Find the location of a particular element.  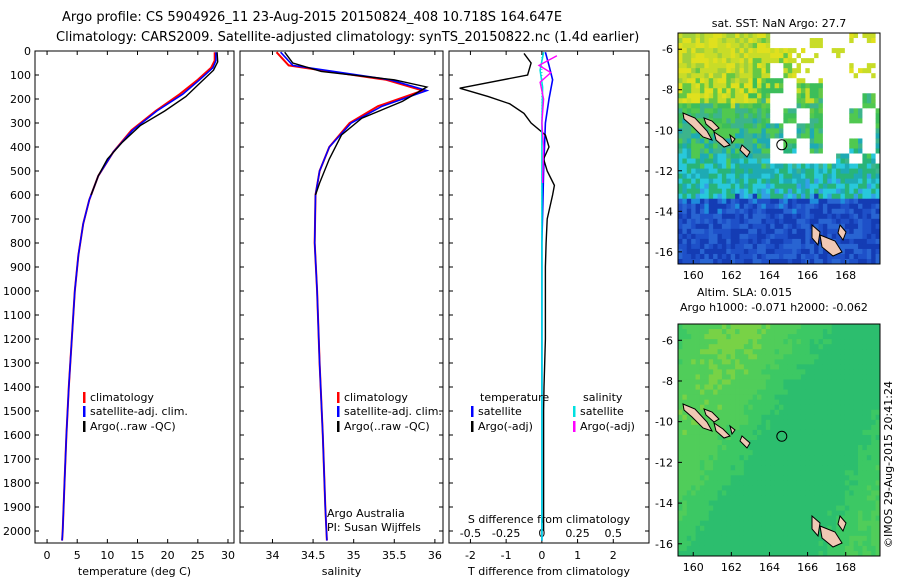

map-y-tick-label: -12 is located at coordinates (664, 462).